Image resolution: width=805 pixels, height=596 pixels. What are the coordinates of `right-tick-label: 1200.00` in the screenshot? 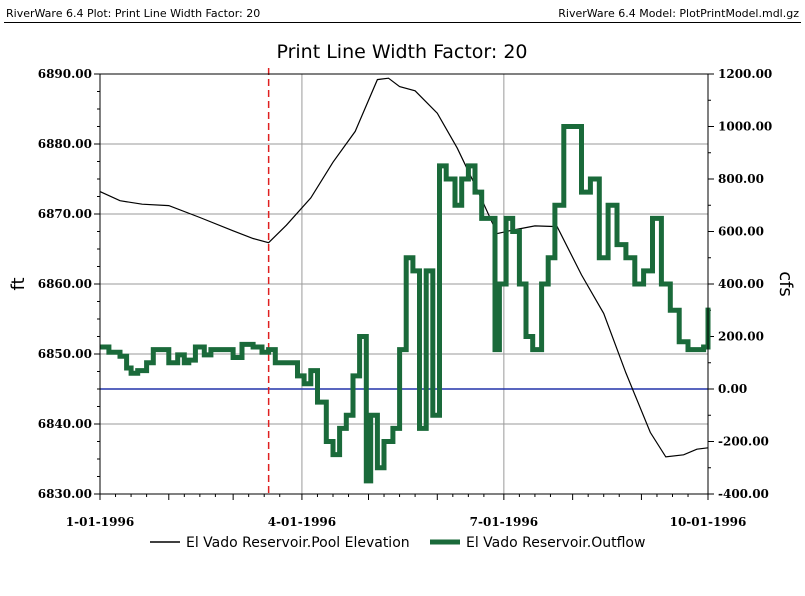 It's located at (745, 74).